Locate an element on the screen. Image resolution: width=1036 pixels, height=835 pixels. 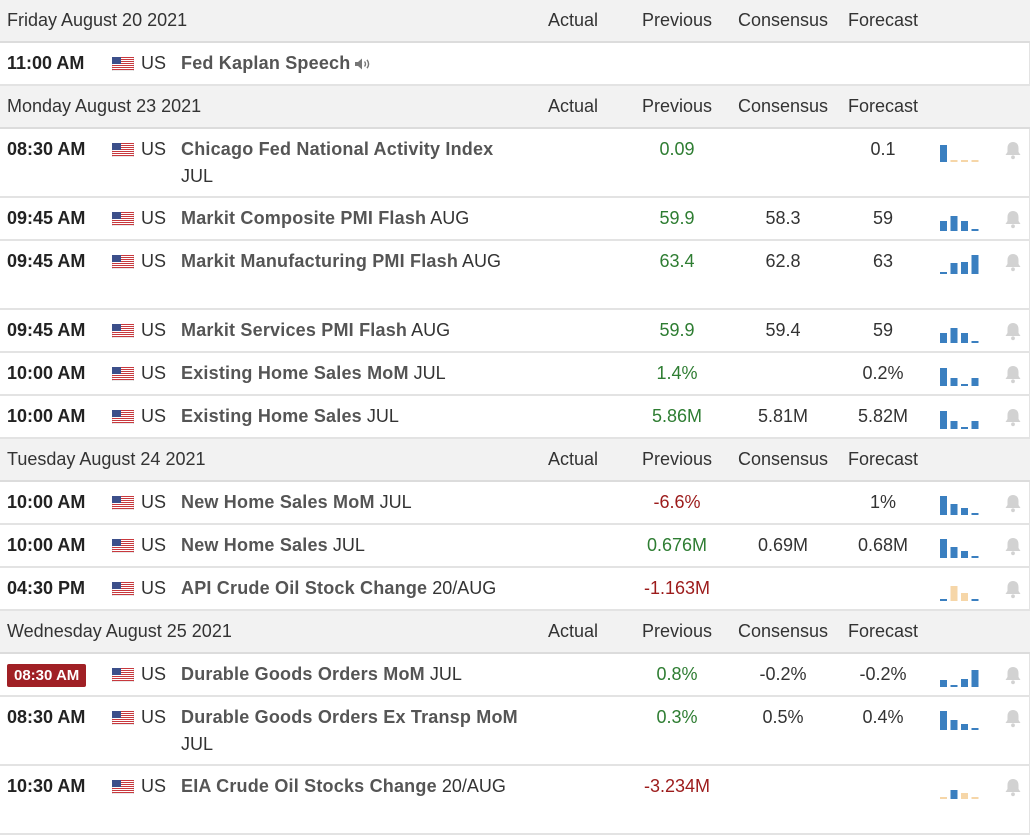
event-title-link: Chicago Fed National Activity Index is located at coordinates (337, 149).